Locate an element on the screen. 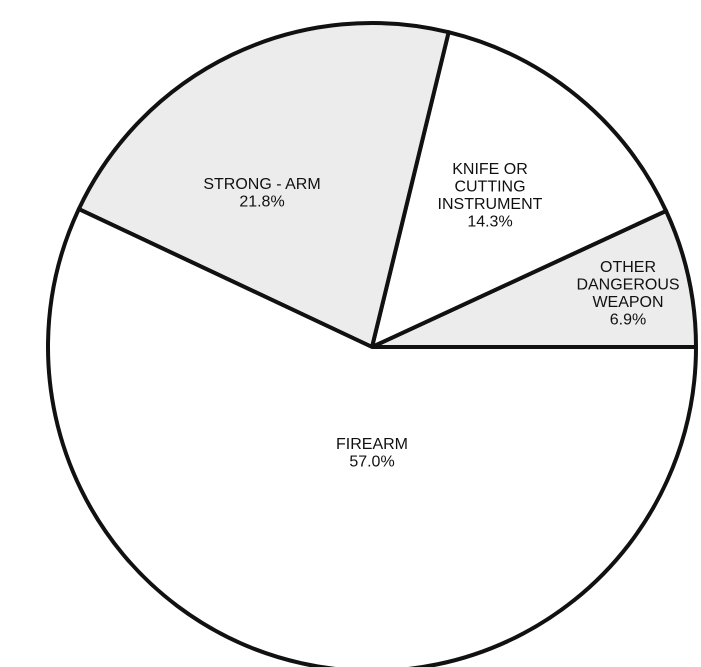  slice-label: CUTTING is located at coordinates (489, 187).